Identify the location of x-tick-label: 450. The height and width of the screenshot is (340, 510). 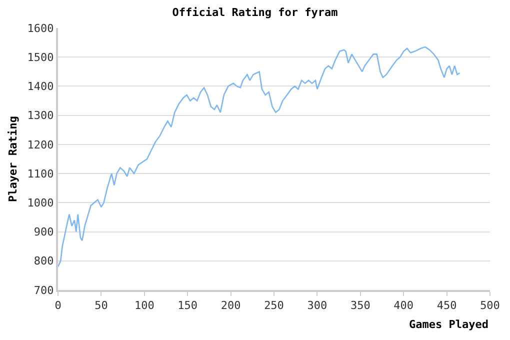
(446, 305).